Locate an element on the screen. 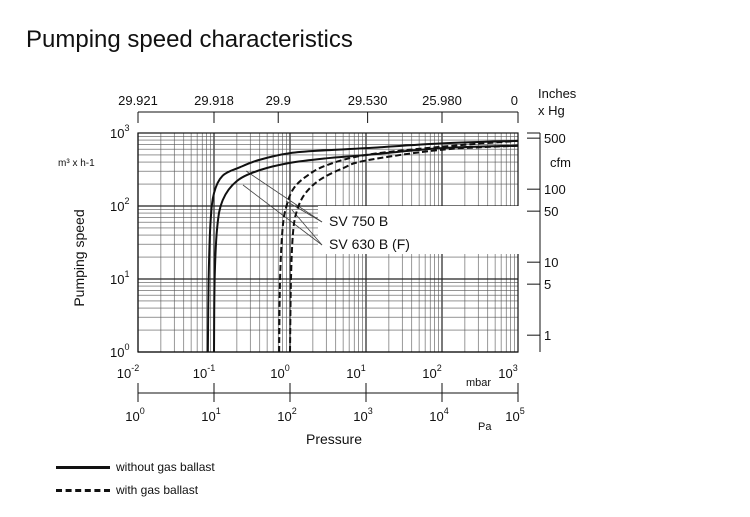  x-tick-label-mbar: 10⁻² is located at coordinates (128, 372).